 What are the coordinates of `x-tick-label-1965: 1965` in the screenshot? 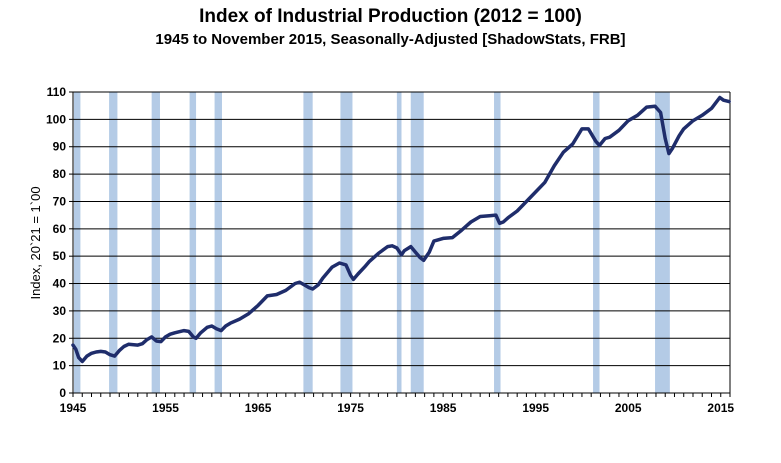 It's located at (258, 408).